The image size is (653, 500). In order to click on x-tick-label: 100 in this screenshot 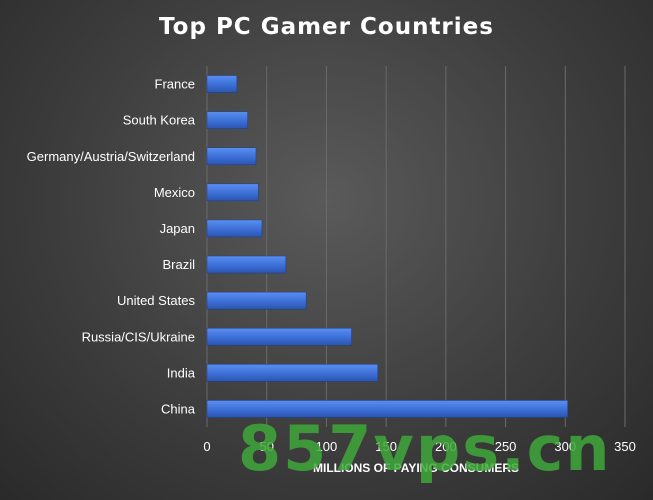, I will do `click(327, 446)`.